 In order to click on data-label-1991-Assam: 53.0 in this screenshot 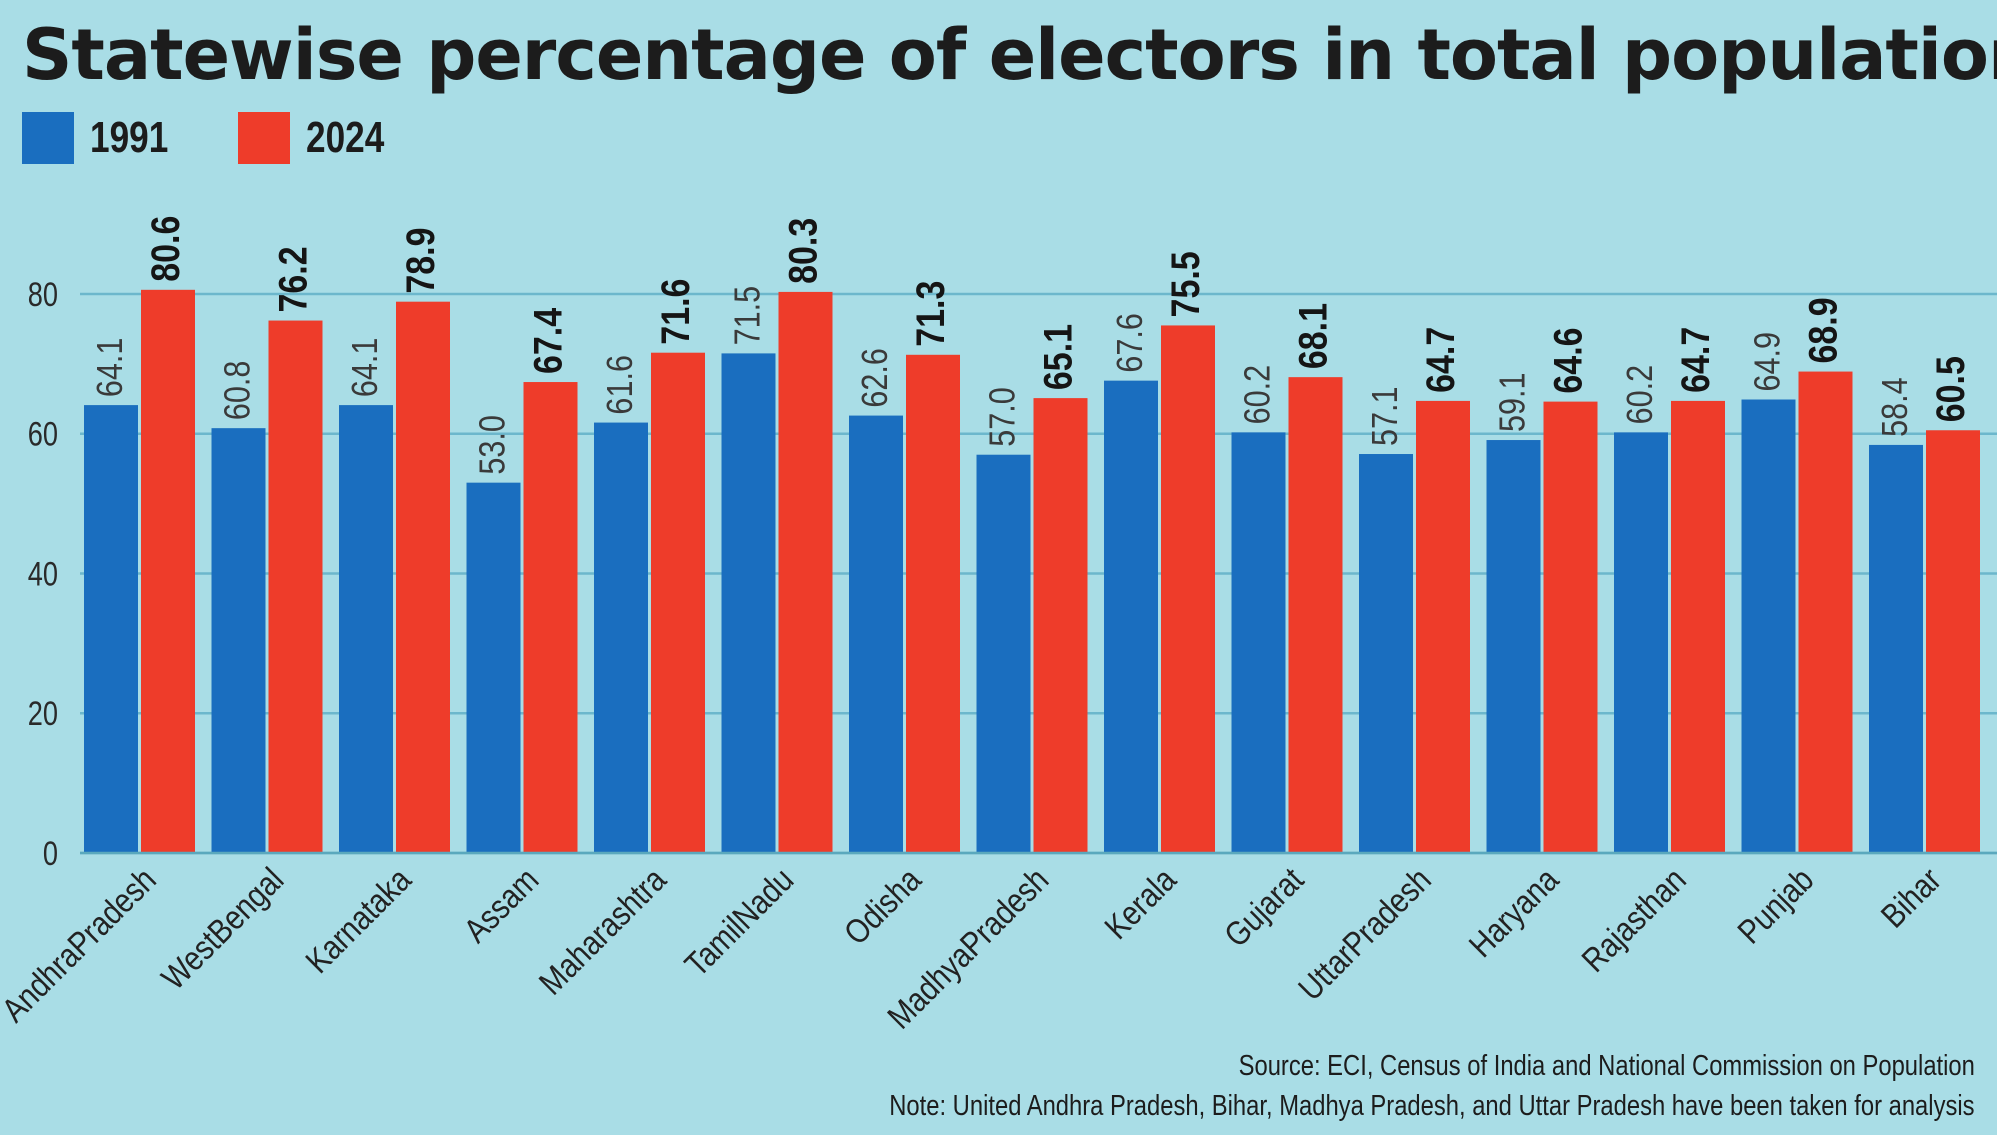, I will do `click(493, 445)`.